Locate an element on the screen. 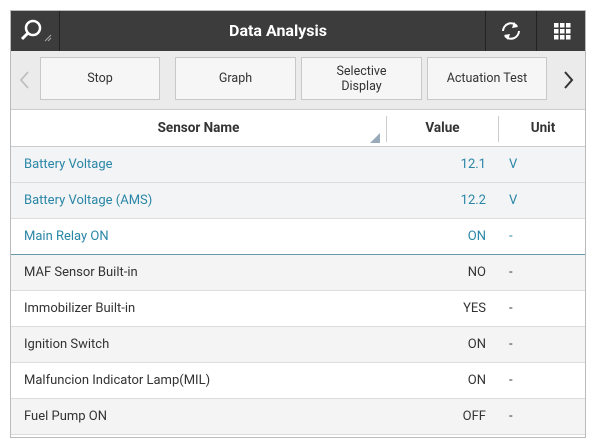 Image resolution: width=596 pixels, height=441 pixels. column-header: Value is located at coordinates (442, 128).